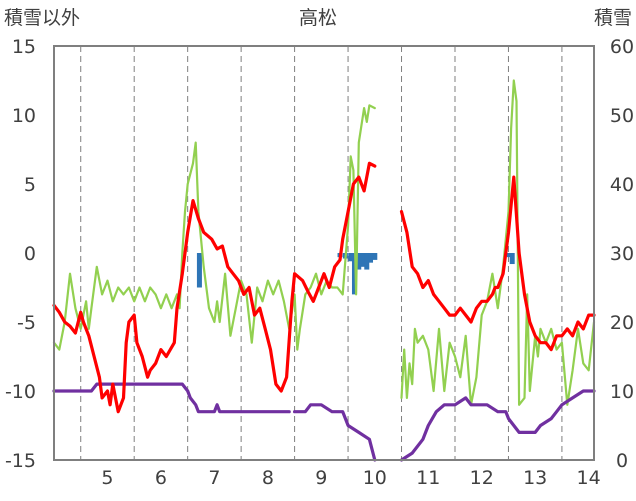 The width and height of the screenshot is (636, 501). What do you see at coordinates (26, 323) in the screenshot?
I see `y-left-tick: -5` at bounding box center [26, 323].